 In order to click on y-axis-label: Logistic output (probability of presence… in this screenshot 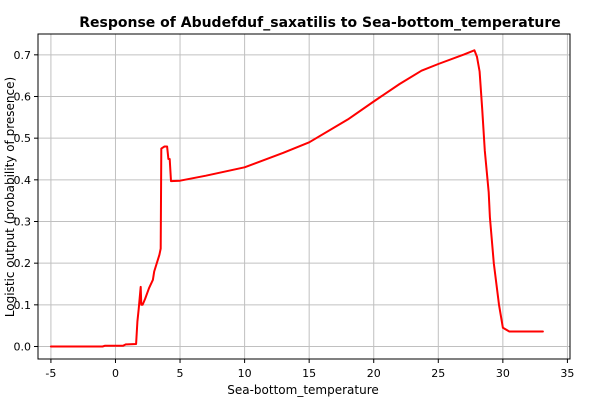, I will do `click(10, 197)`.